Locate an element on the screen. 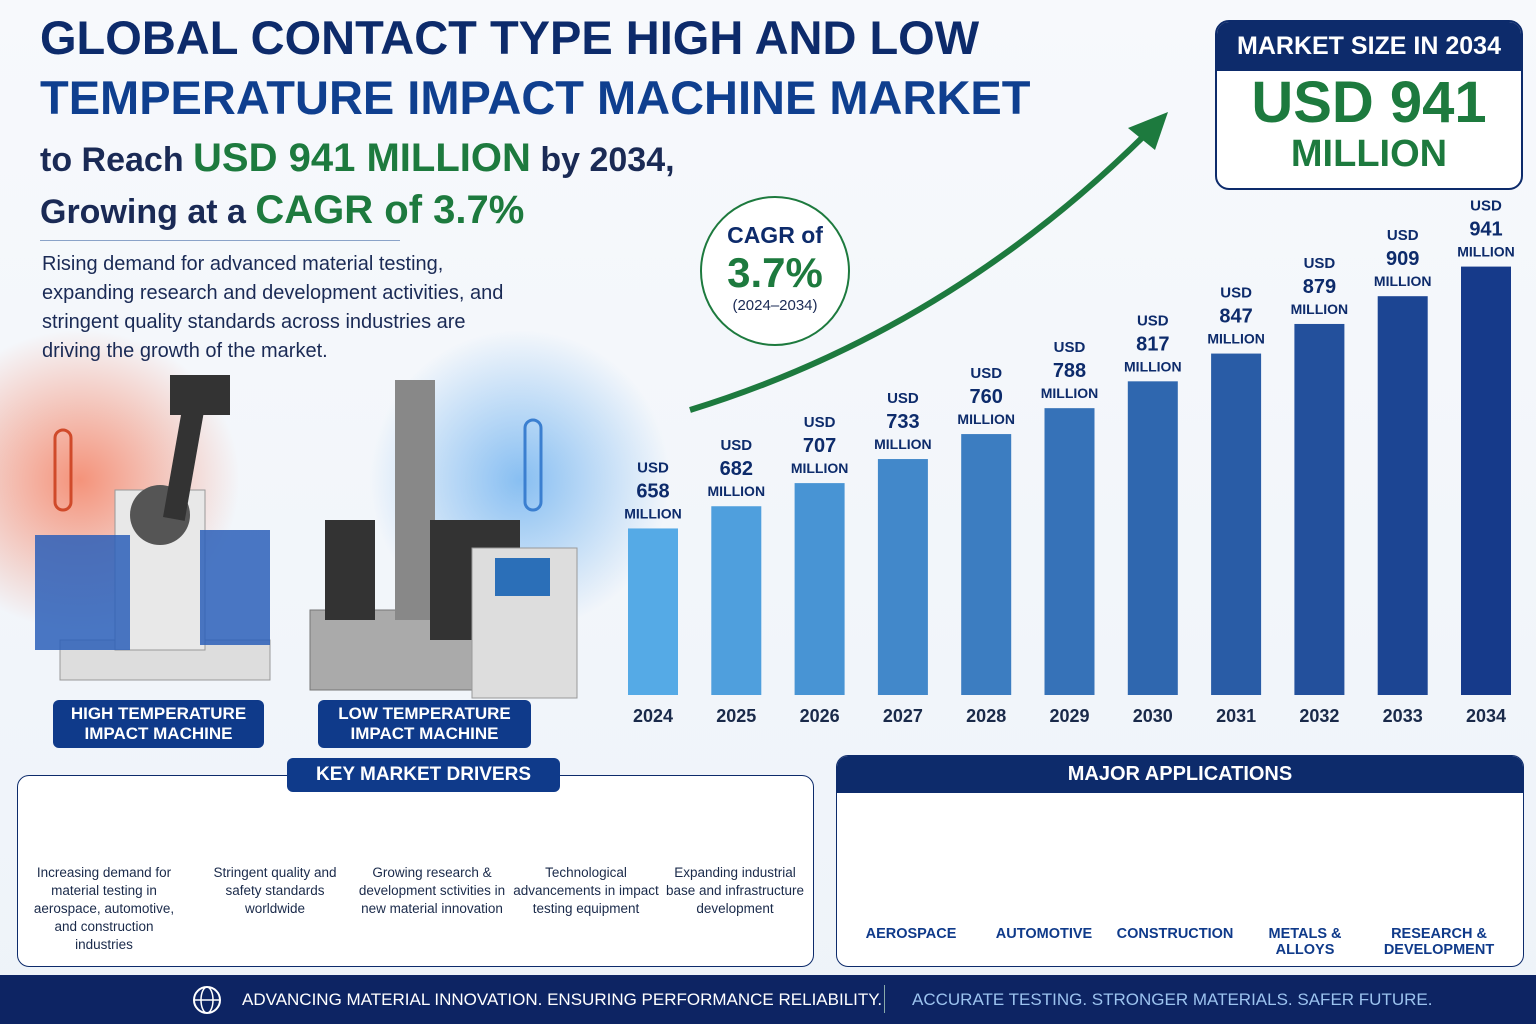 Image resolution: width=1536 pixels, height=1024 pixels. cagr-label: CAGR of is located at coordinates (775, 235).